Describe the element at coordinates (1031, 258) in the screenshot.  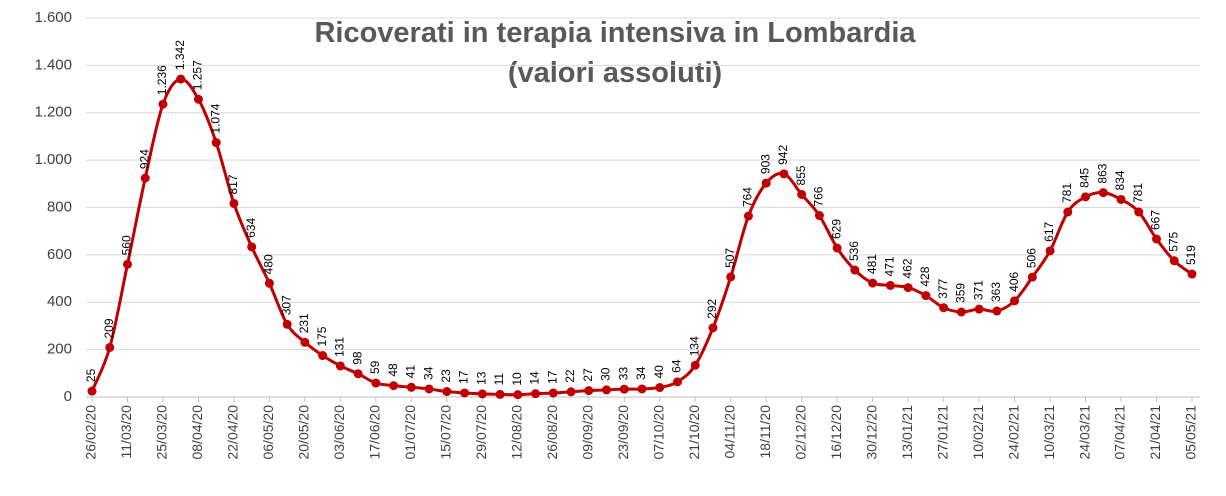
I see `value-label: 506` at that location.